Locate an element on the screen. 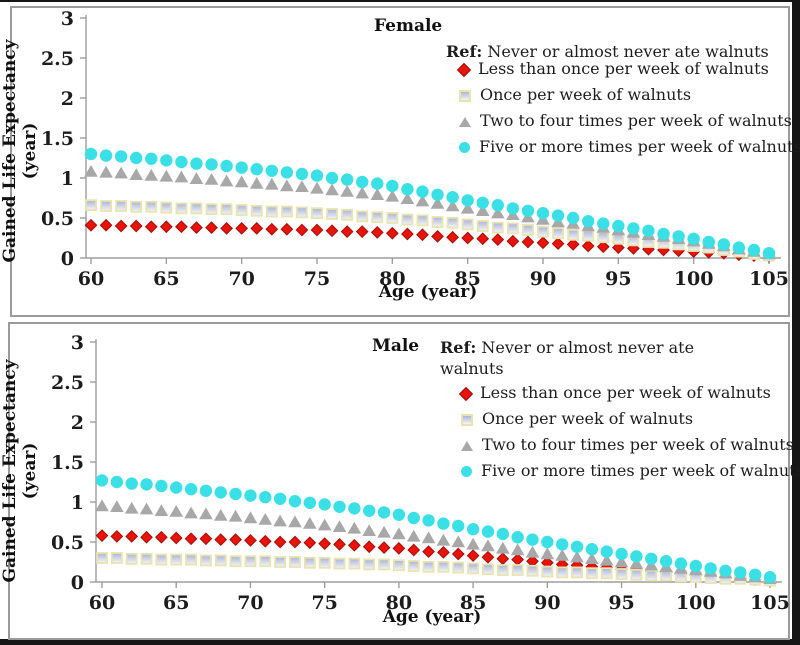 Image resolution: width=800 pixels, height=645 pixels. y-axis-label: Gained Life Expectancy (year) is located at coordinates (20, 151).